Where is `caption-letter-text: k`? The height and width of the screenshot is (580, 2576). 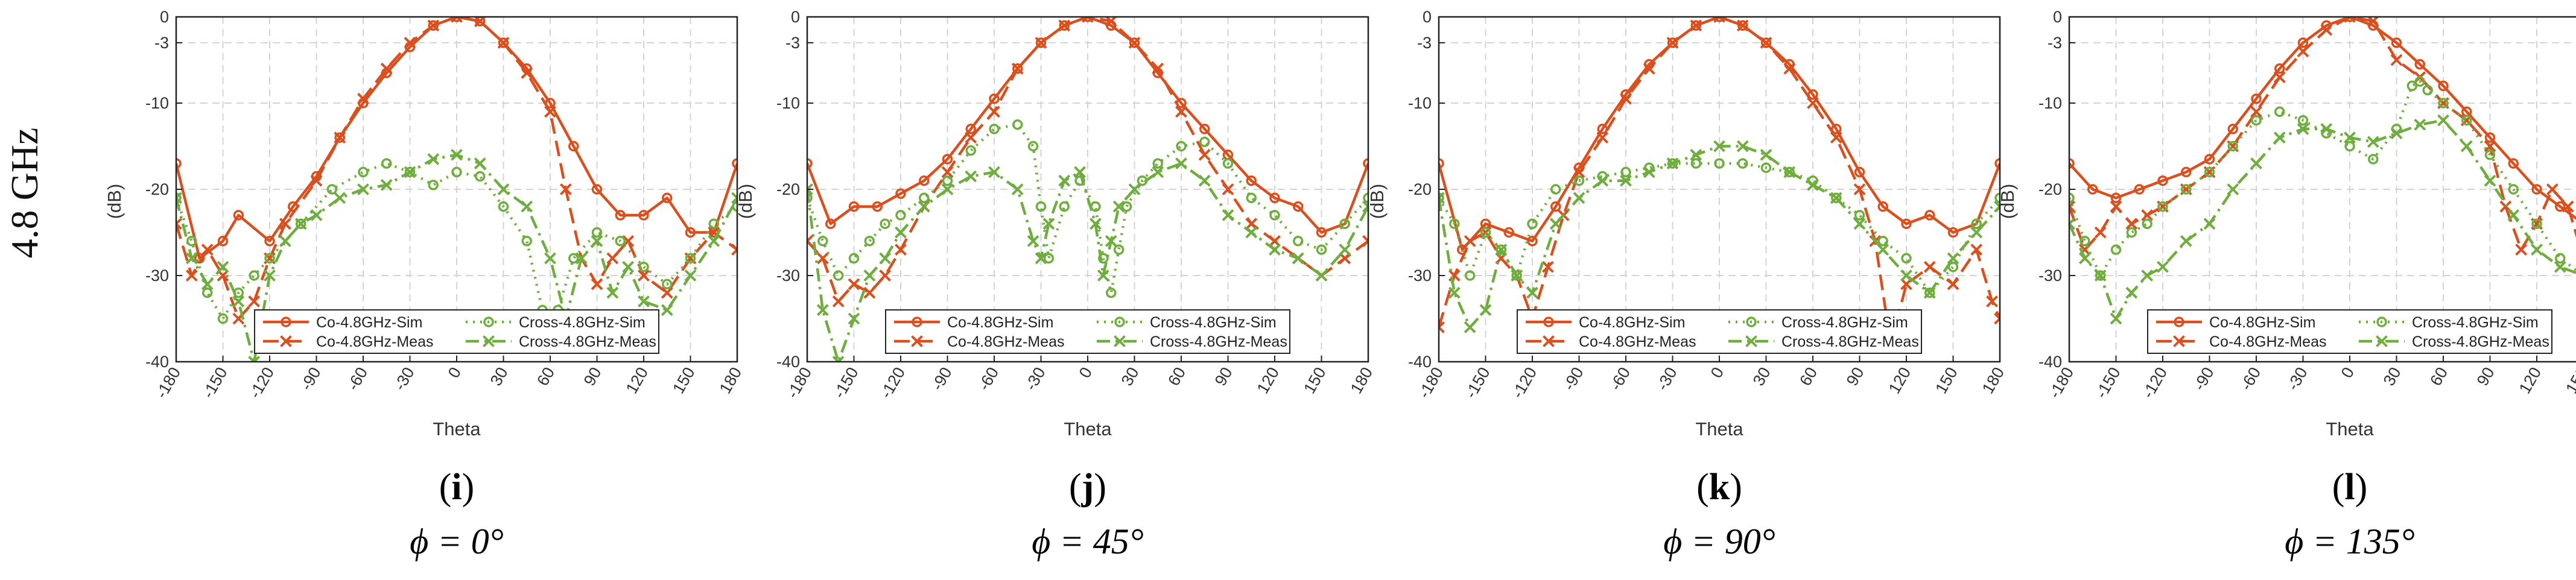
caption-letter-text: k is located at coordinates (1719, 488).